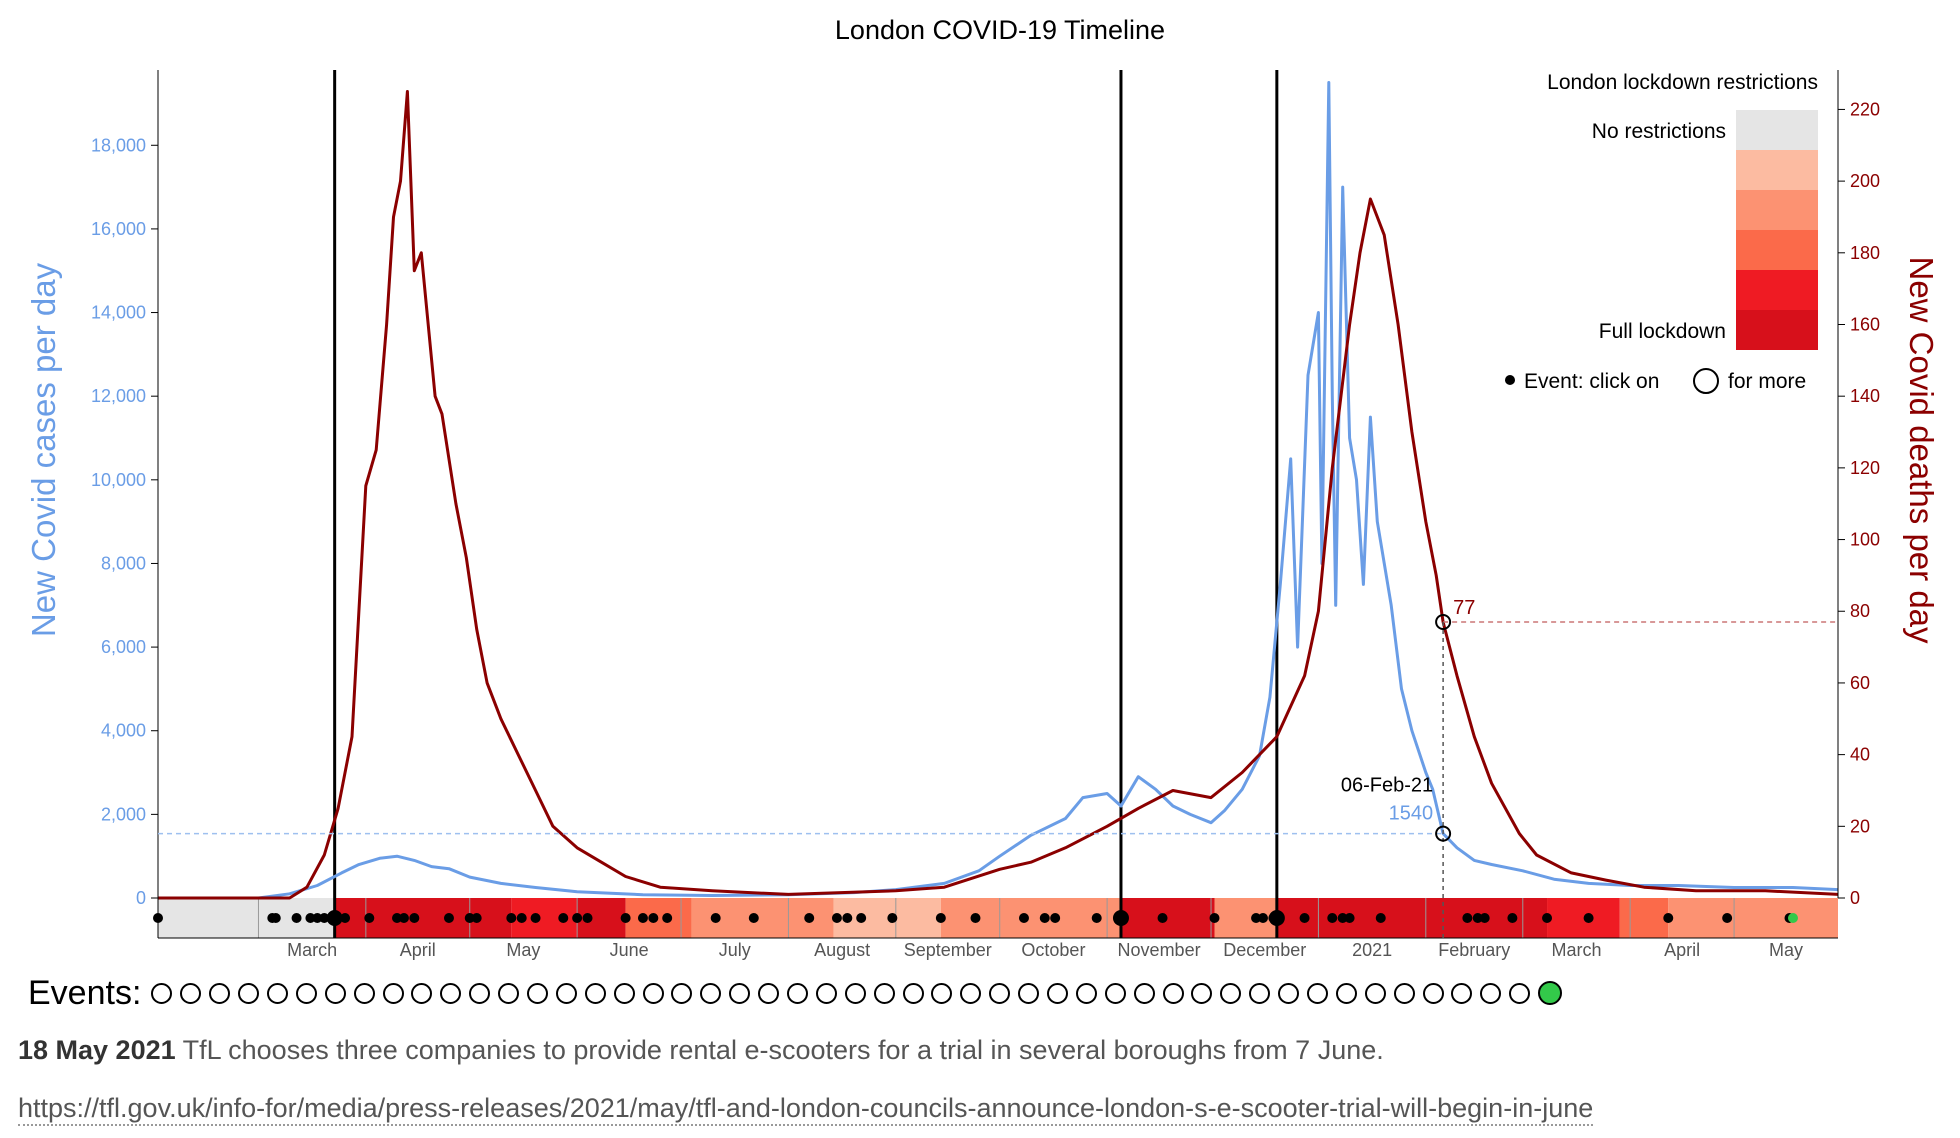 The height and width of the screenshot is (1138, 1960). I want to click on legend-event-suffix: for more, so click(1767, 381).